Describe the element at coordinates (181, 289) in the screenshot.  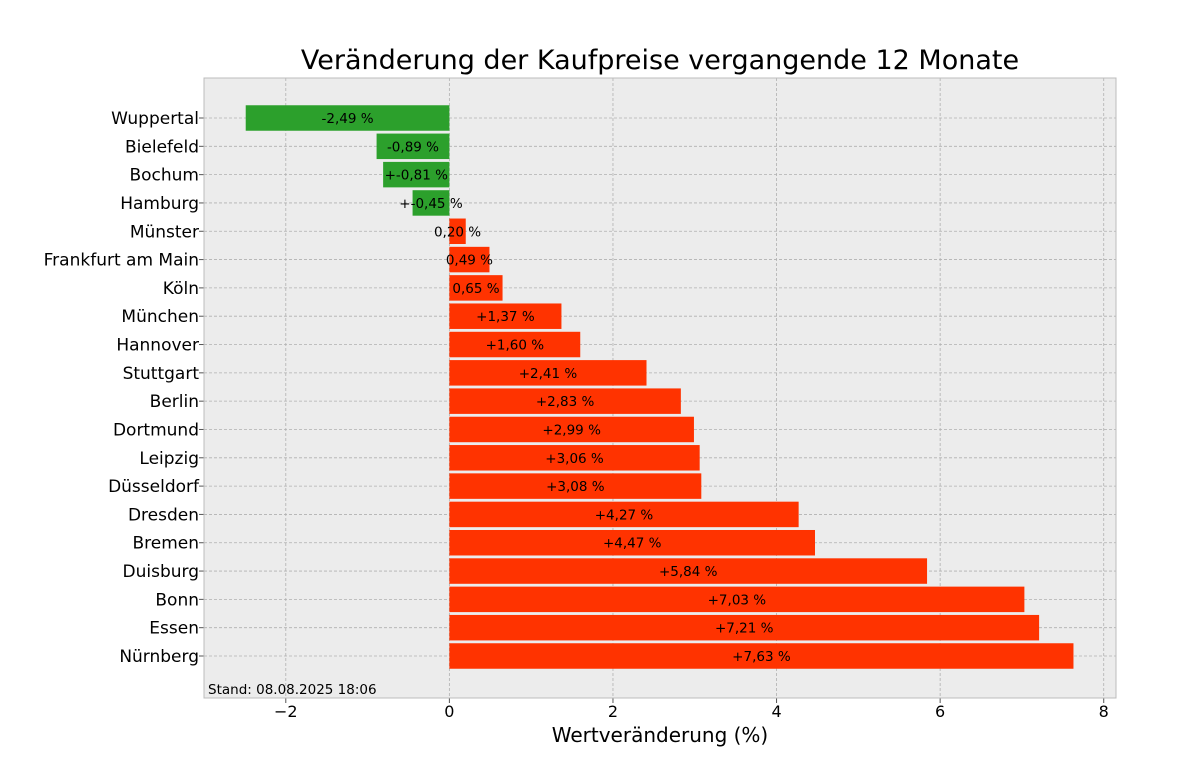
I see `y-tick-label: Köln` at that location.